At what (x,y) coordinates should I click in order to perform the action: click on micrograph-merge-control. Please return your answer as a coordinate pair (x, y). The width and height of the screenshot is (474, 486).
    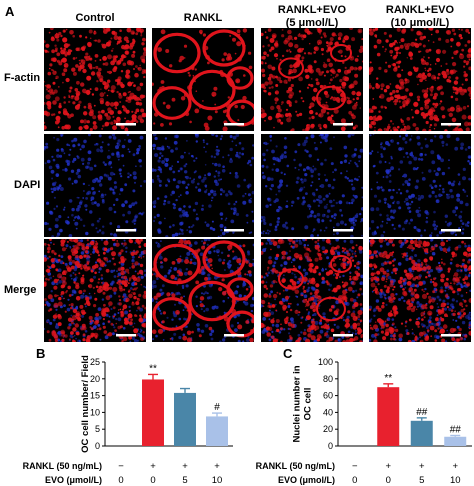
    Looking at the image, I should click on (95, 290).